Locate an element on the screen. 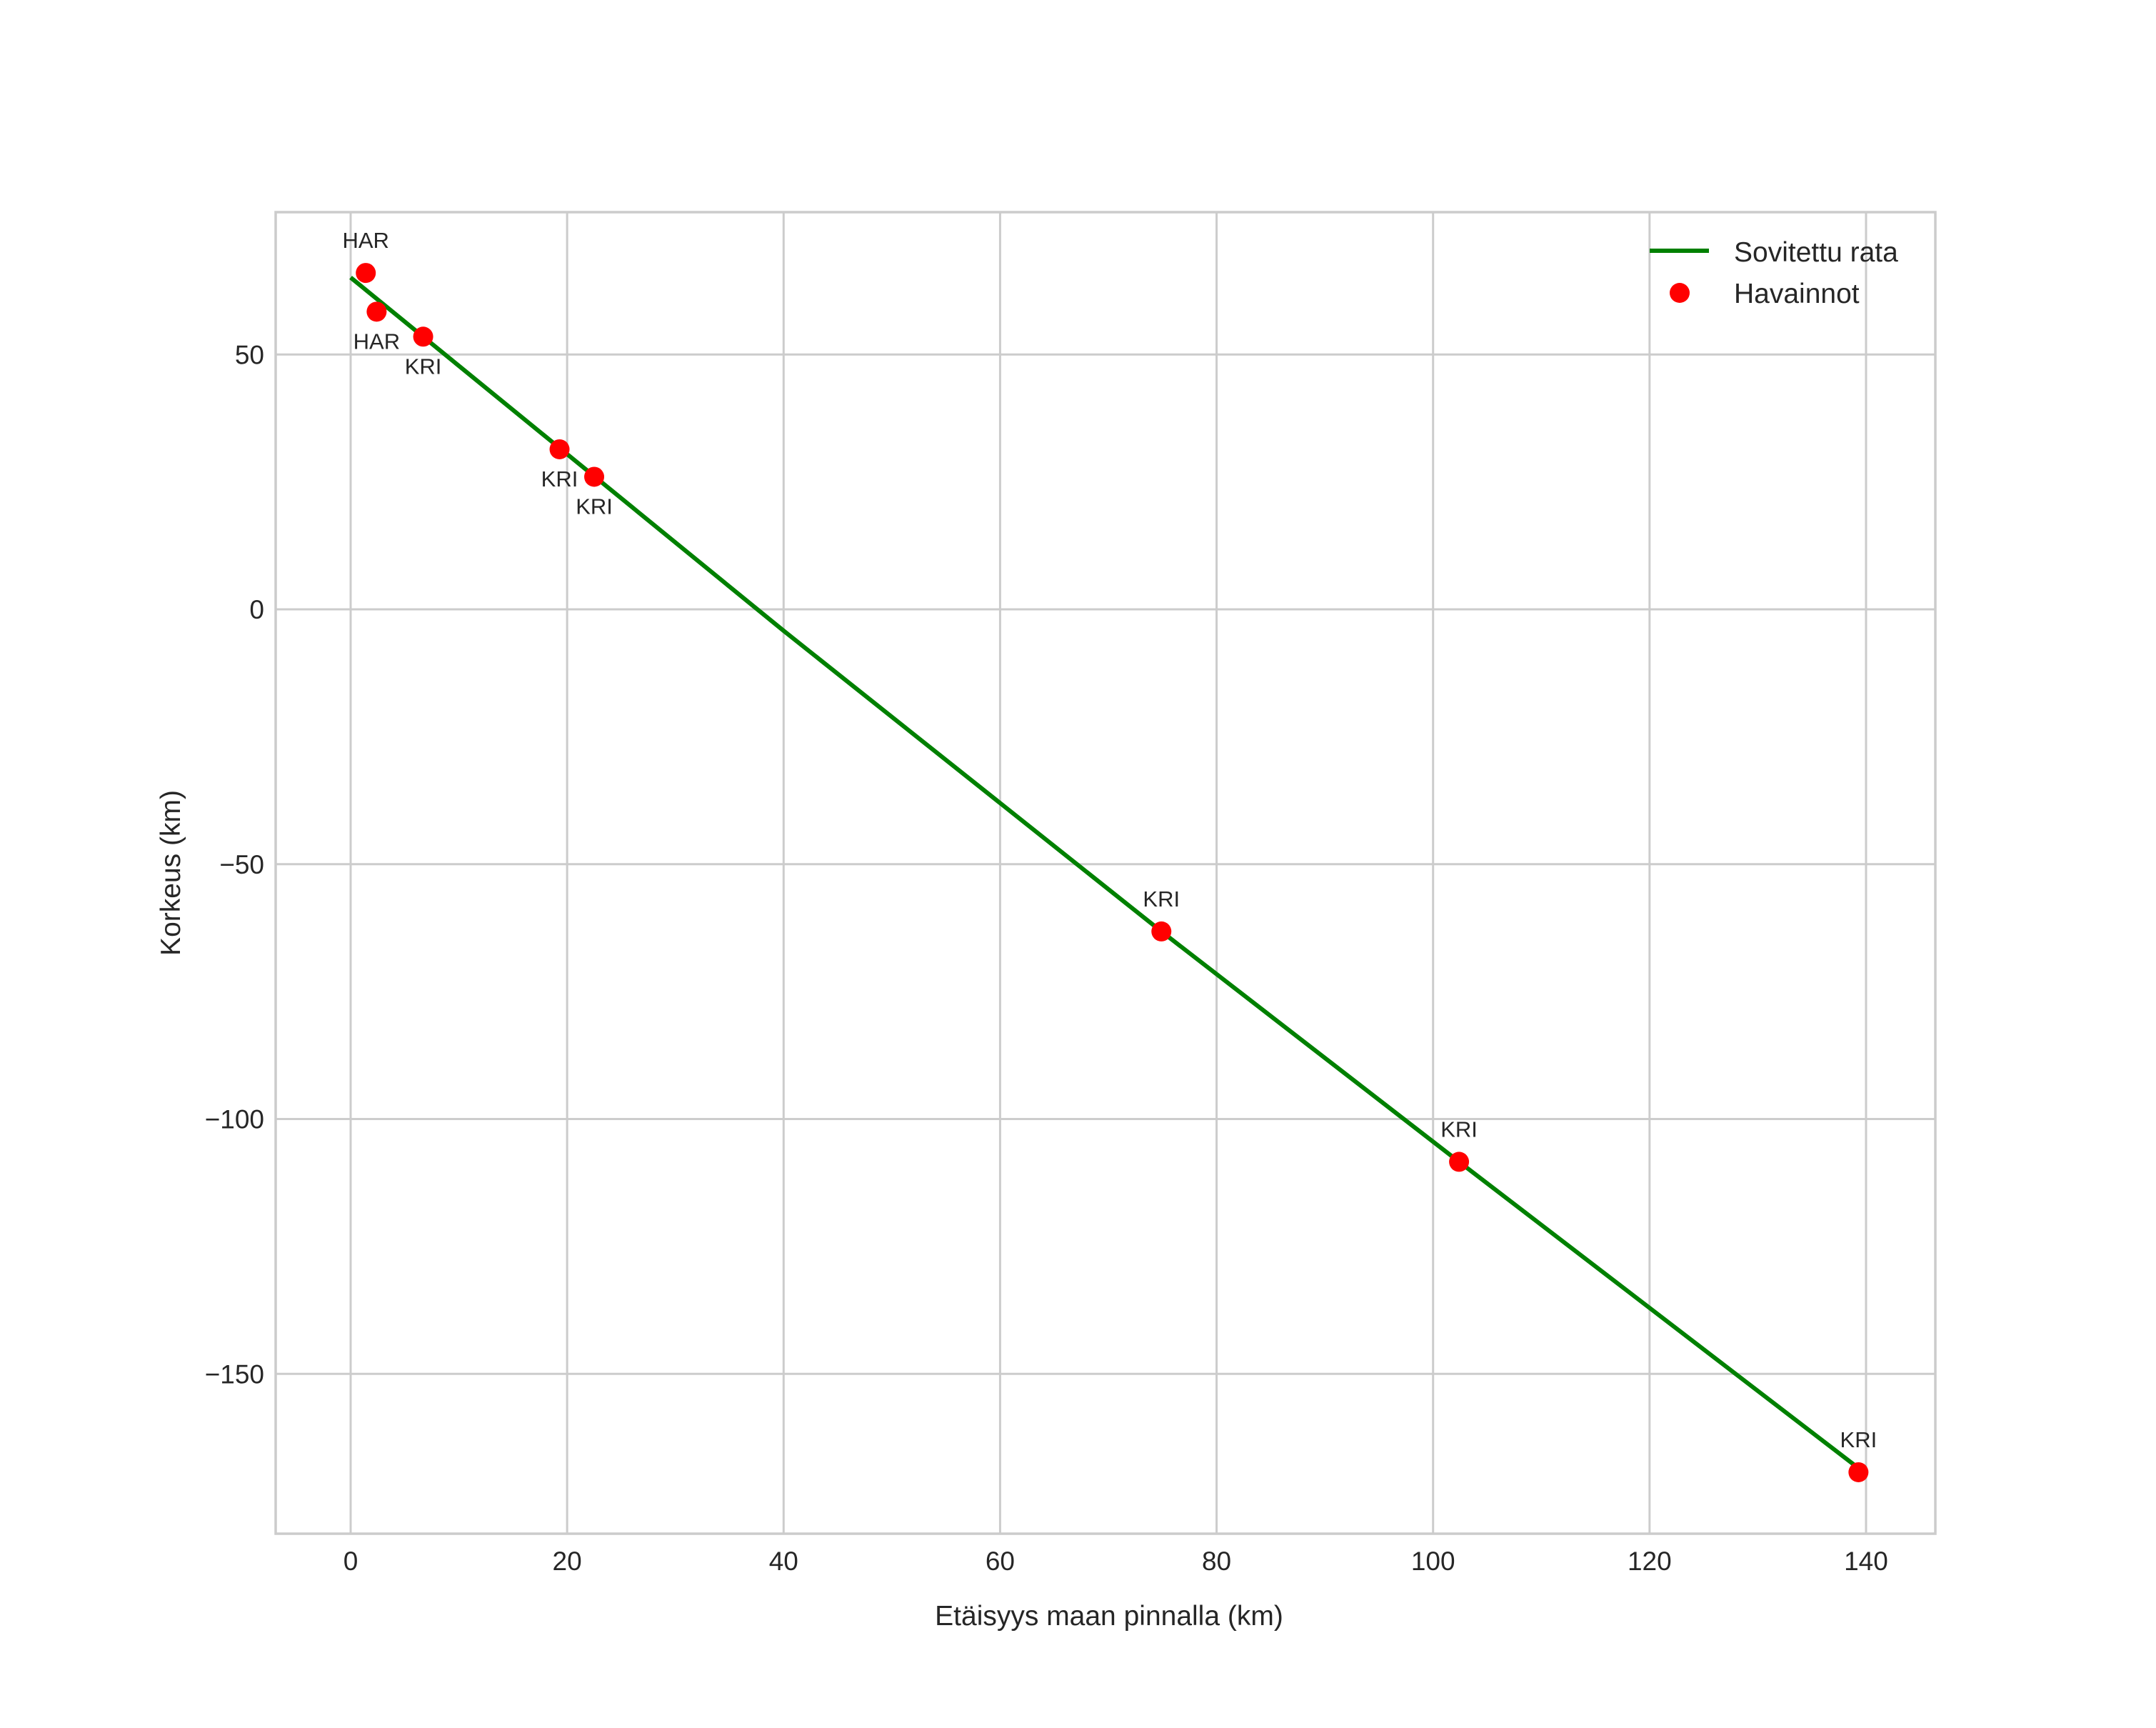 Image resolution: width=2156 pixels, height=1728 pixels. x-tick-label: 20 is located at coordinates (568, 1561).